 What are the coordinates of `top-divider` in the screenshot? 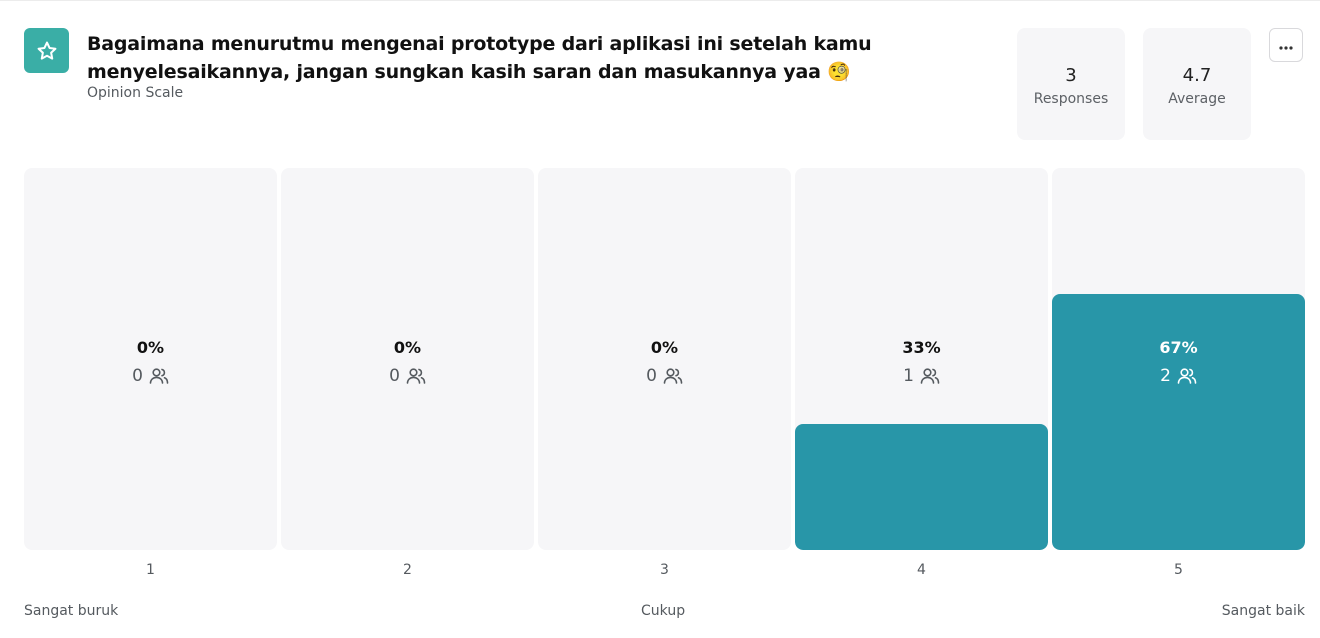 It's located at (660, 0).